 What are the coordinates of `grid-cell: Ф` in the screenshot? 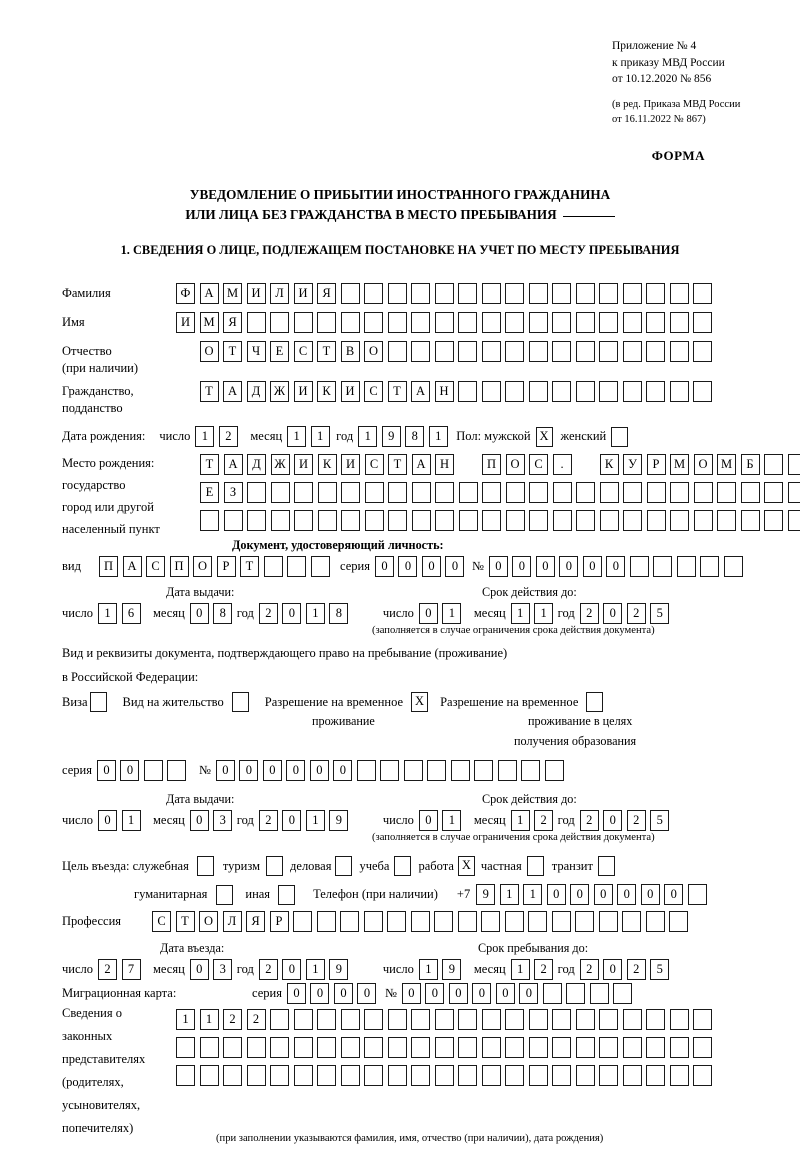 It's located at (185, 293).